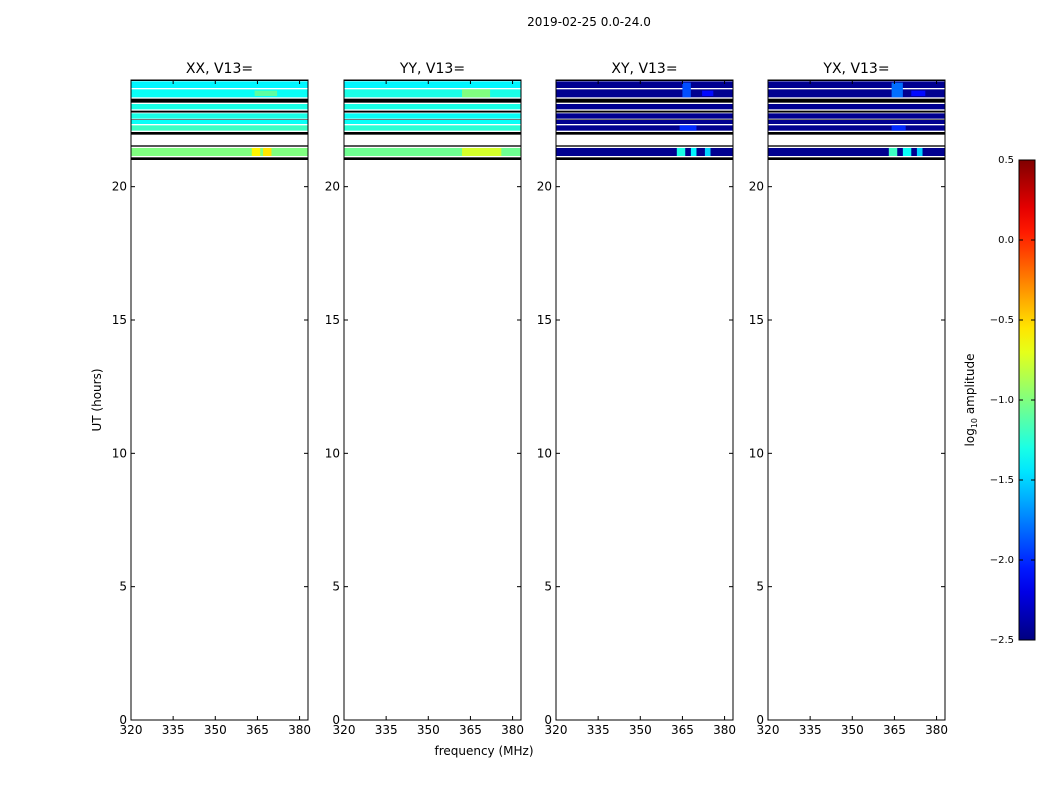 This screenshot has width=1050, height=800. I want to click on colorbar-tick-label: −2.5, so click(1002, 640).